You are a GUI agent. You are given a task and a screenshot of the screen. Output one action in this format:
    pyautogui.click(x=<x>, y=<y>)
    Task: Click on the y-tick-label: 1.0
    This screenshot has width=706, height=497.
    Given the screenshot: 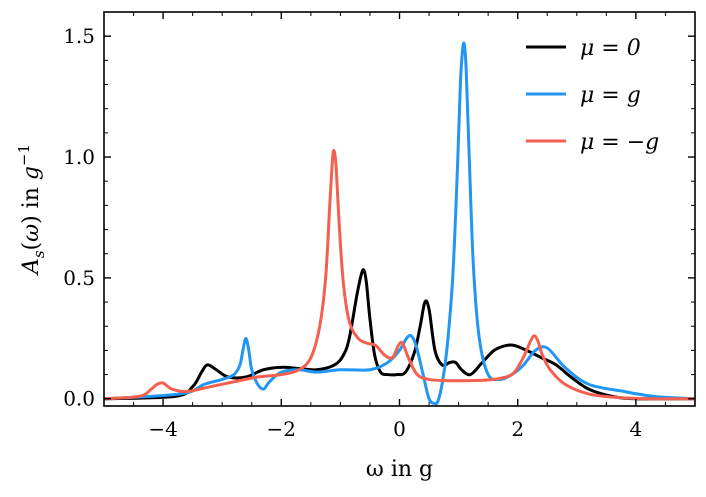 What is the action you would take?
    pyautogui.click(x=79, y=157)
    